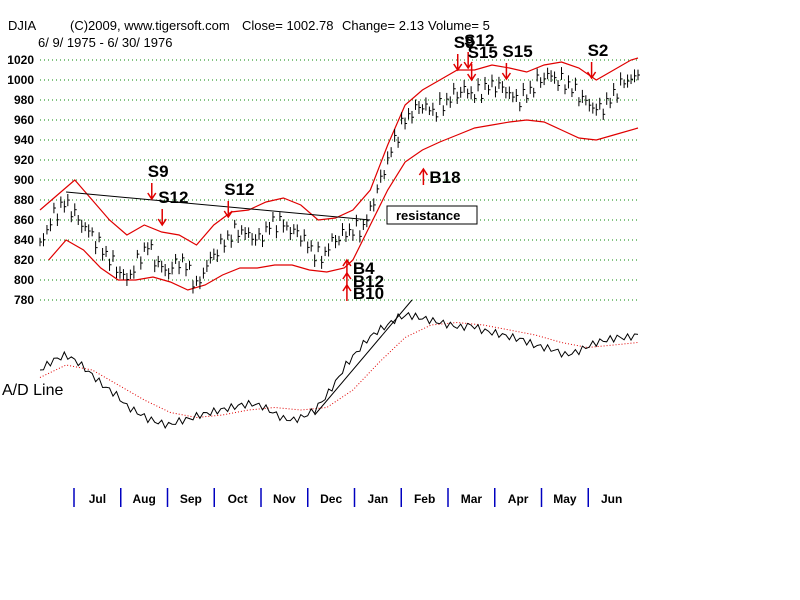 This screenshot has width=800, height=600. What do you see at coordinates (284, 499) in the screenshot?
I see `month-label: Nov` at bounding box center [284, 499].